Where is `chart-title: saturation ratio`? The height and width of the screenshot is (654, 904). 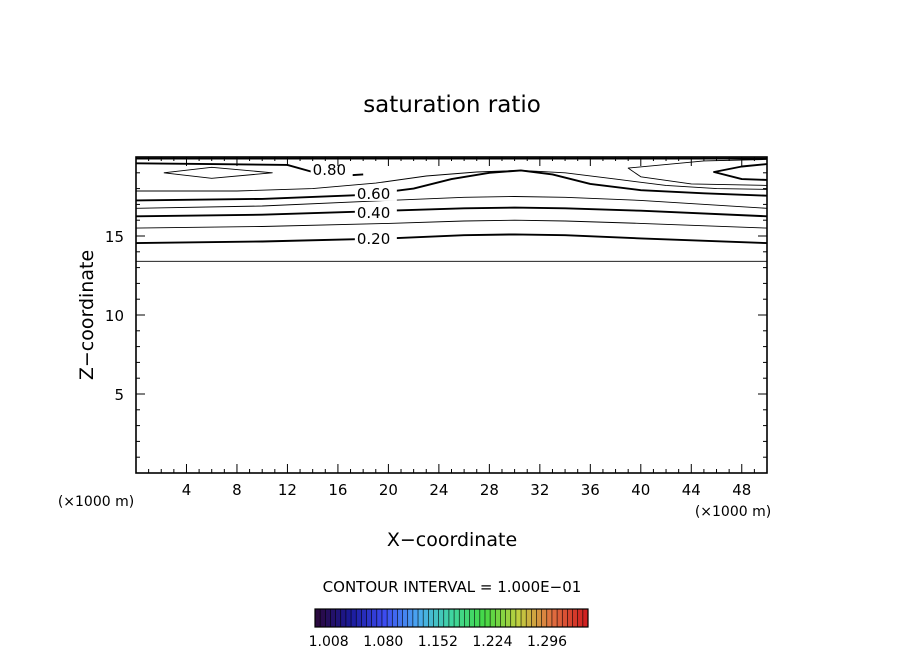 chart-title: saturation ratio is located at coordinates (452, 105).